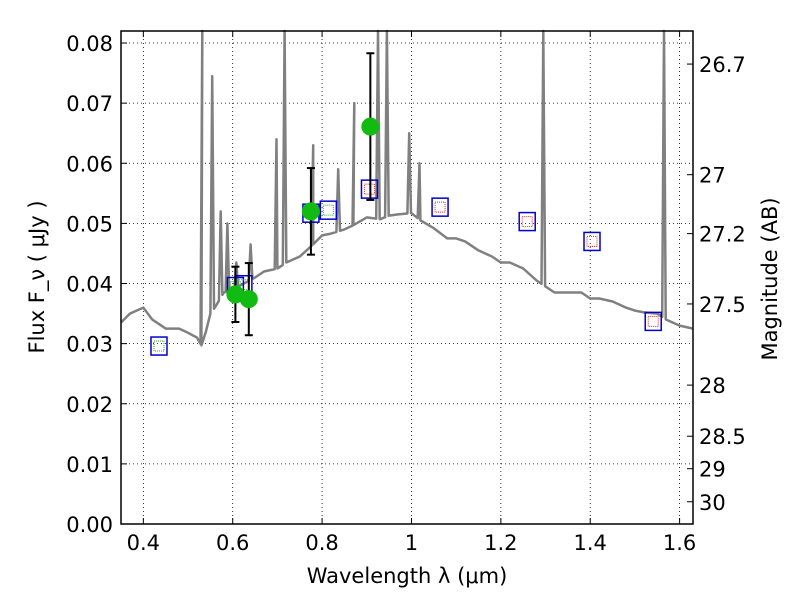  Describe the element at coordinates (89, 345) in the screenshot. I see `y-tick-label: 0.03` at that location.